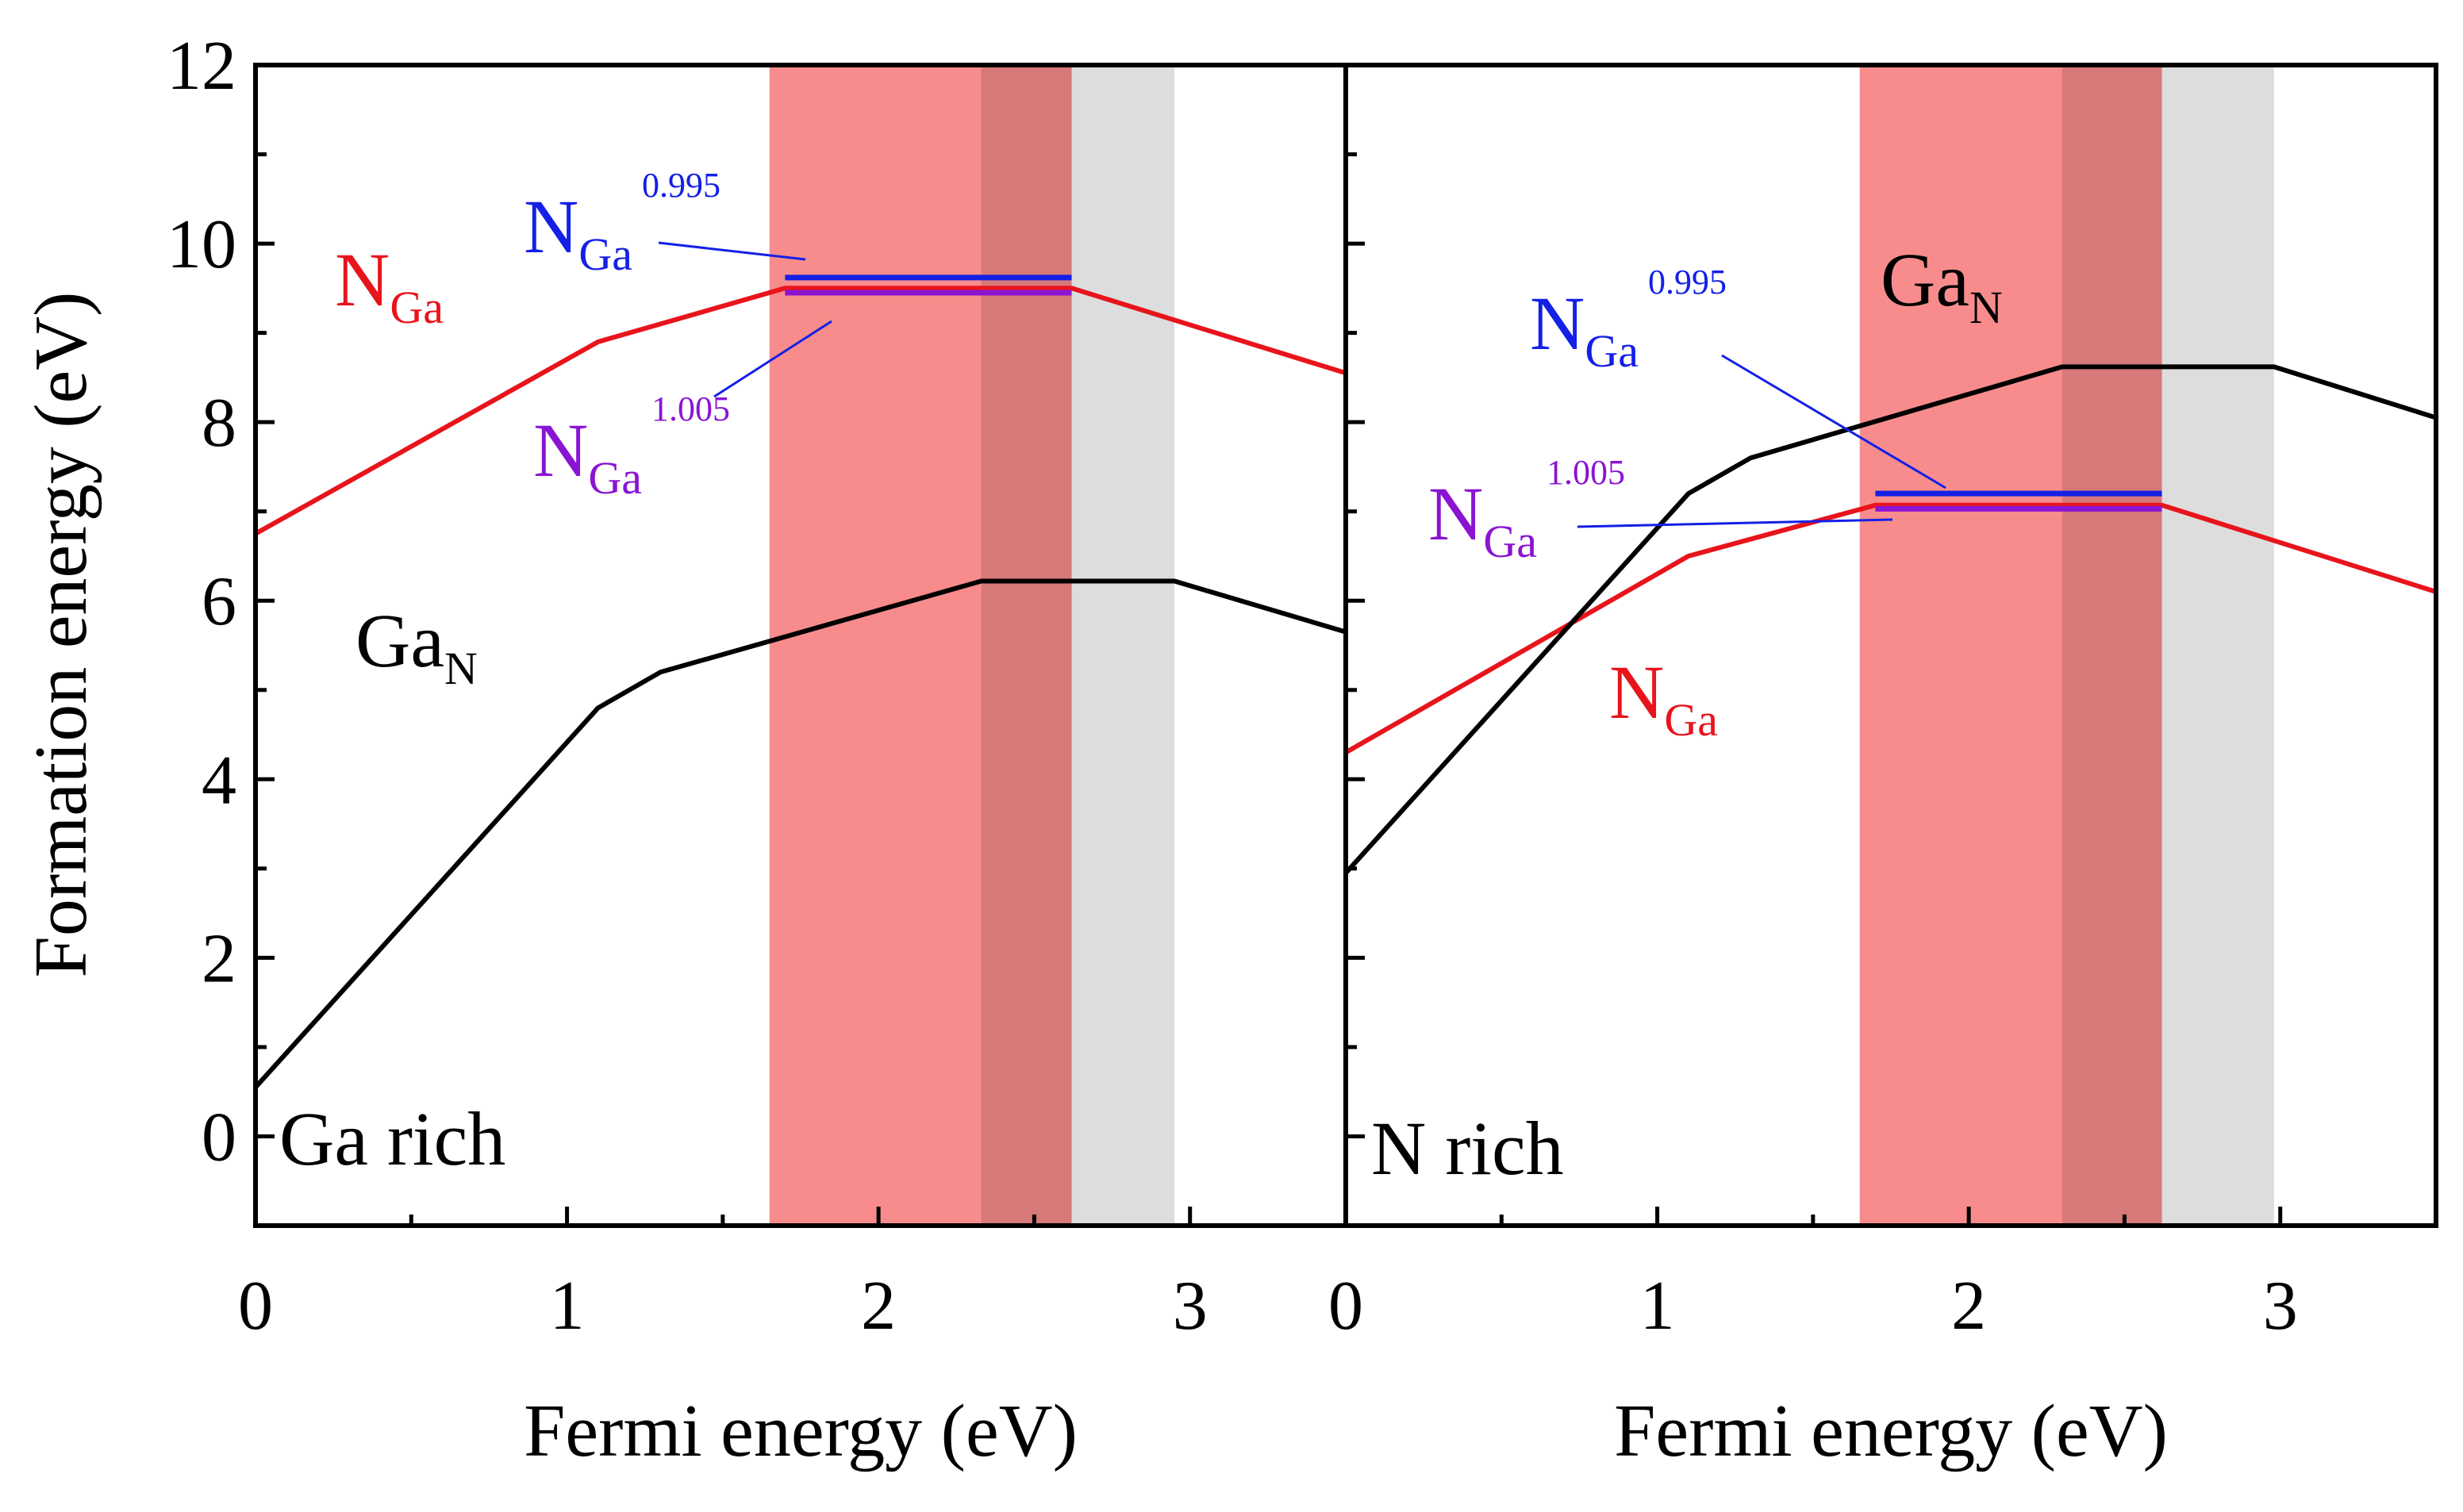  What do you see at coordinates (219, 602) in the screenshot?
I see `y-tick-label: 6` at bounding box center [219, 602].